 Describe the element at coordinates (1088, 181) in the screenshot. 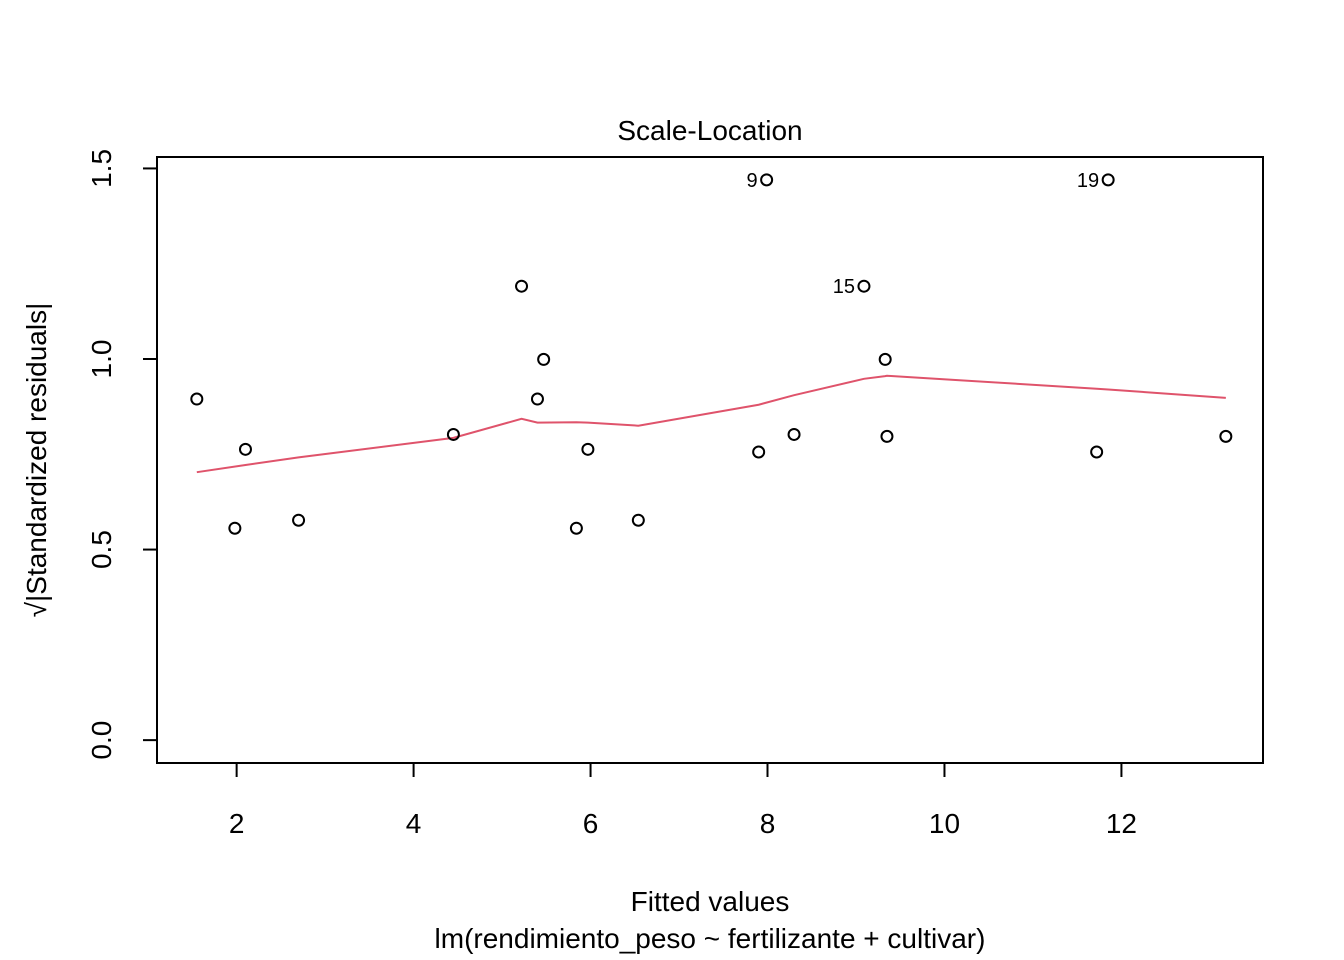

I see `point-label: 19` at that location.